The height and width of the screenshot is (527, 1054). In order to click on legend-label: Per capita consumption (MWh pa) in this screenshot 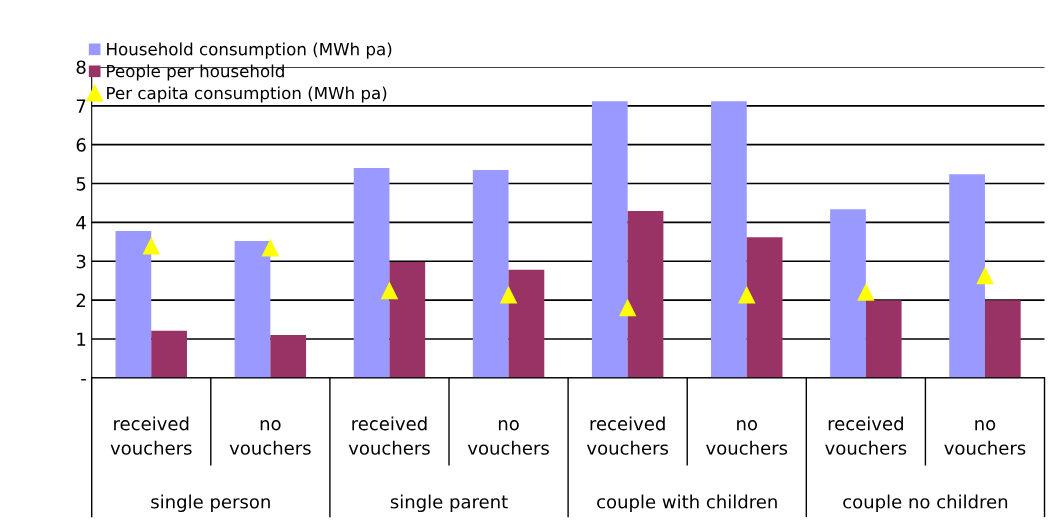, I will do `click(247, 94)`.